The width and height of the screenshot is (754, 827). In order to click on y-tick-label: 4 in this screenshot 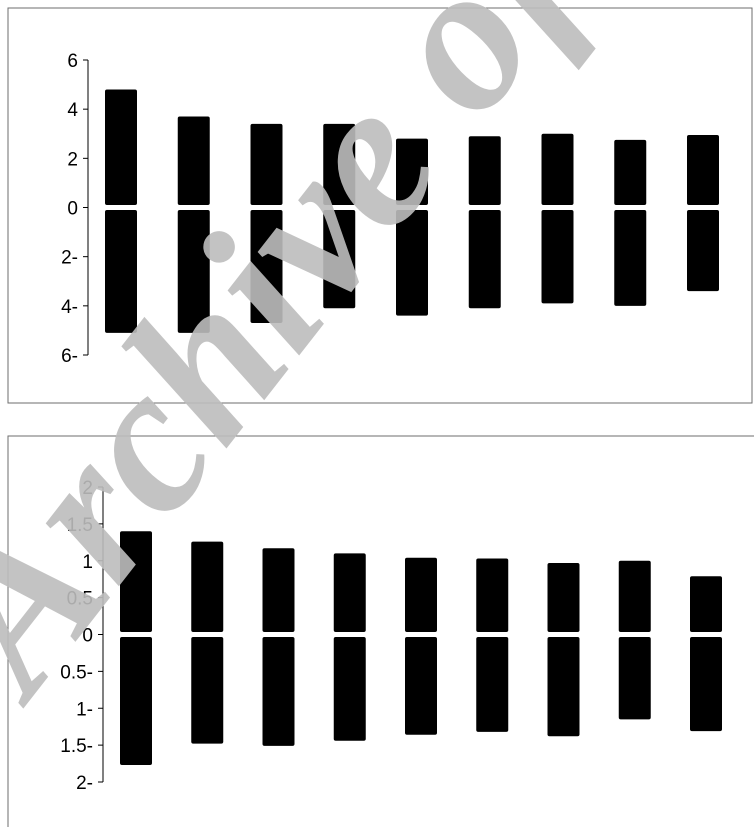, I will do `click(72, 110)`.